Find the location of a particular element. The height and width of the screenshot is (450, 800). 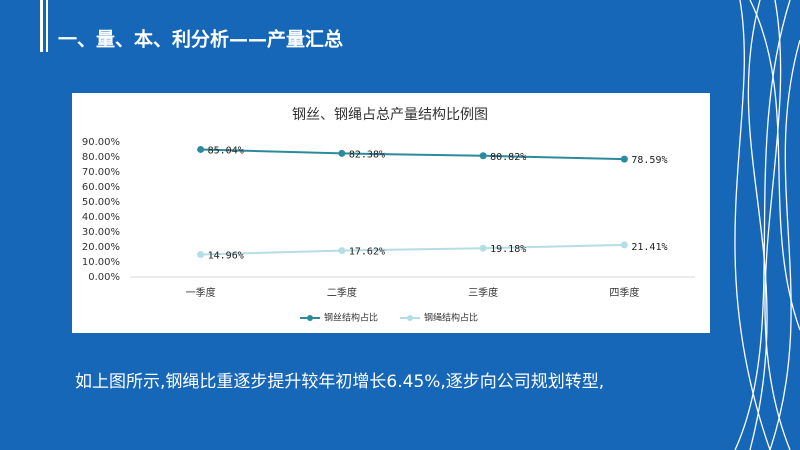

data-label: 85.04% is located at coordinates (226, 150).